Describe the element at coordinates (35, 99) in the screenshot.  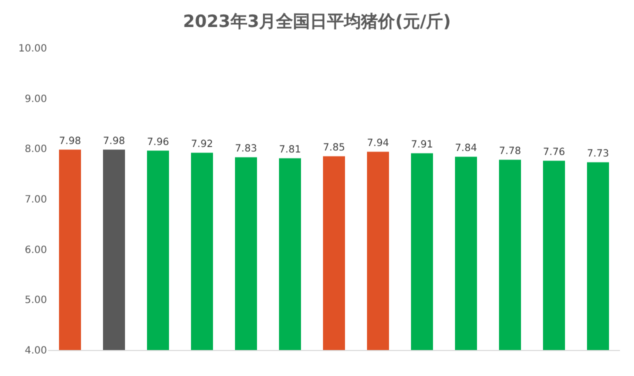
I see `y-tick-label: 9.00` at that location.